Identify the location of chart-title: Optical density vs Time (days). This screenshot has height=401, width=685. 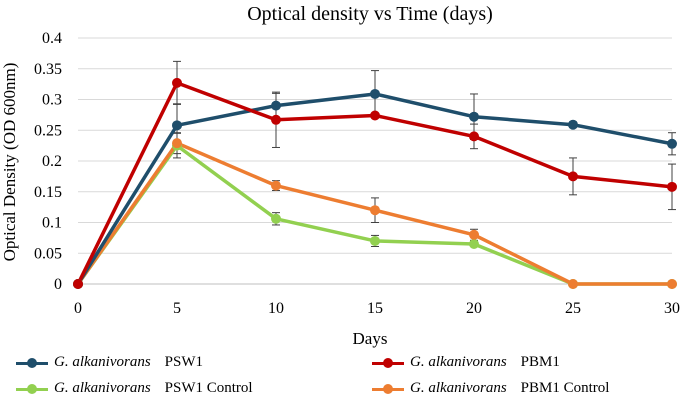
(370, 14).